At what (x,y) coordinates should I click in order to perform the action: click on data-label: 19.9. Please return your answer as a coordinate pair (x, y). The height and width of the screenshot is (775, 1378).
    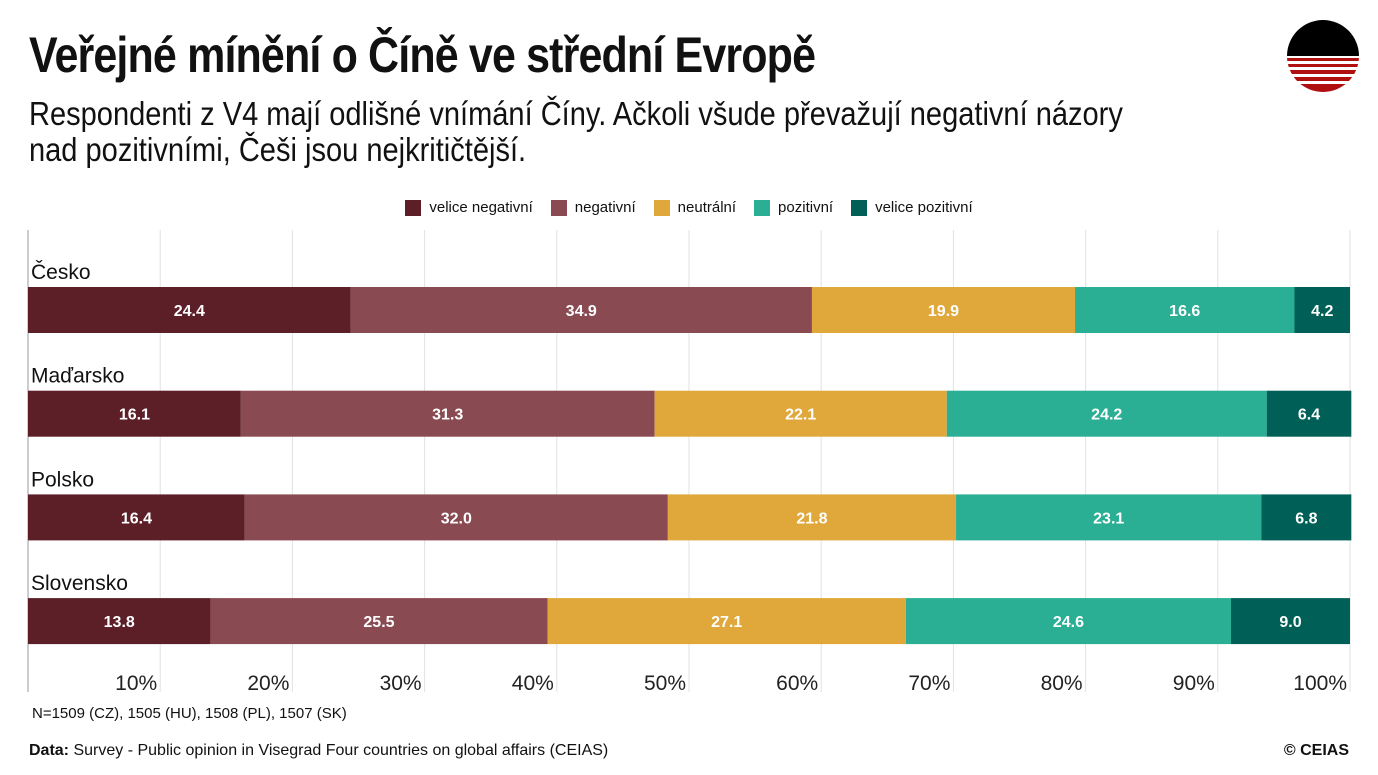
    Looking at the image, I should click on (943, 311).